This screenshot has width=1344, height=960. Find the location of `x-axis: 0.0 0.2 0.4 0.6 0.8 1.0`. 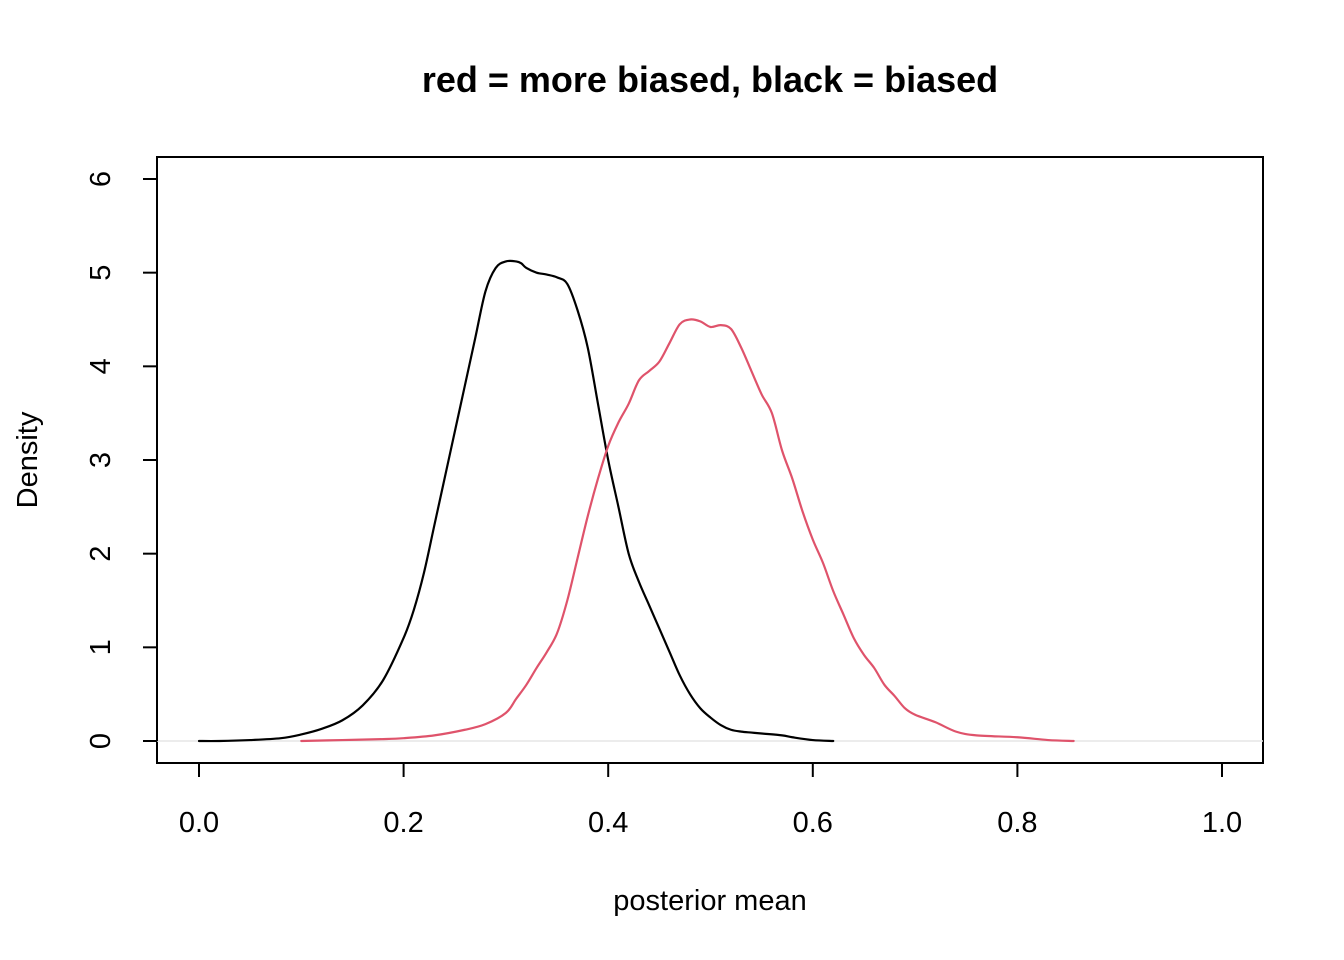

x-axis: 0.0 0.2 0.4 0.6 0.8 1.0 is located at coordinates (710, 800).